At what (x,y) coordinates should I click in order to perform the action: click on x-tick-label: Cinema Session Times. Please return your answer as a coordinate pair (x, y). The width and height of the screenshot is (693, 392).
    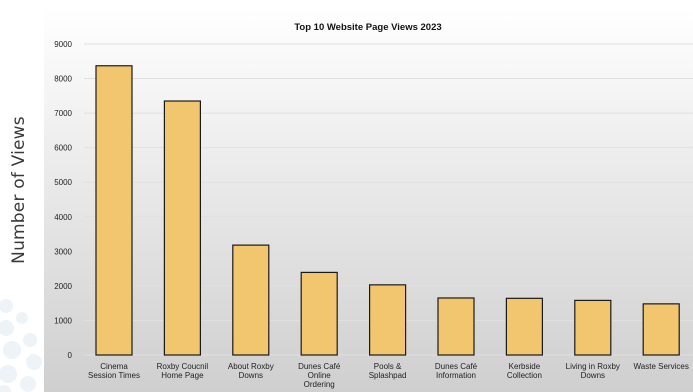
    Looking at the image, I should click on (114, 371).